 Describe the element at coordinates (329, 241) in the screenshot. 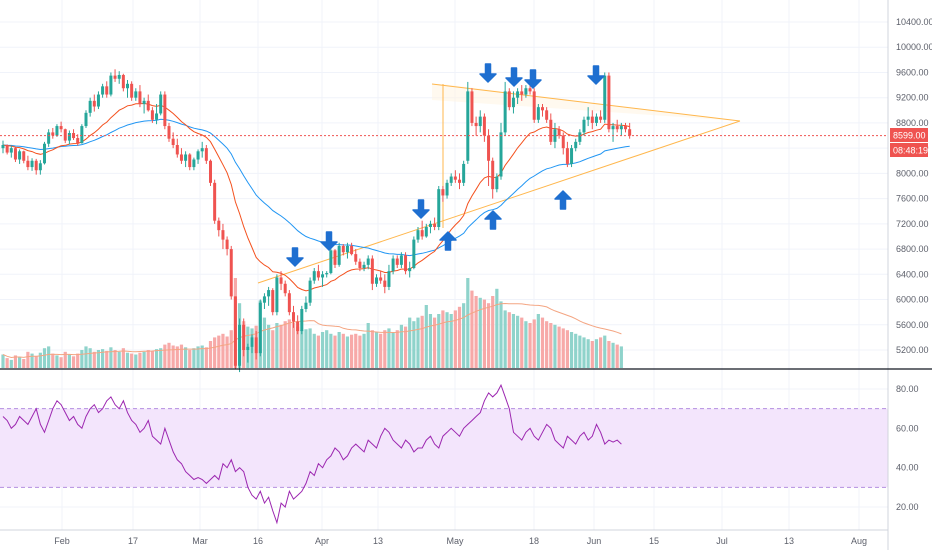

I see `down-arrow-icon` at that location.